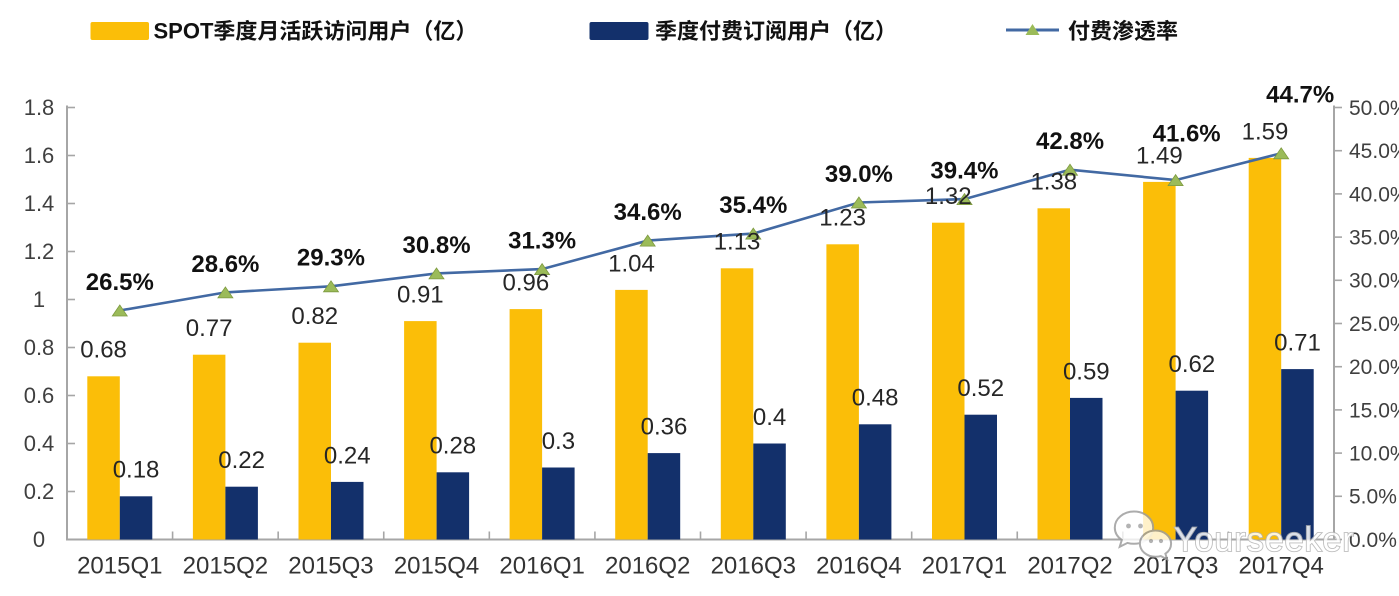 This screenshot has width=1399, height=596. Describe the element at coordinates (225, 264) in the screenshot. I see `penetration-label: 28.6%` at that location.